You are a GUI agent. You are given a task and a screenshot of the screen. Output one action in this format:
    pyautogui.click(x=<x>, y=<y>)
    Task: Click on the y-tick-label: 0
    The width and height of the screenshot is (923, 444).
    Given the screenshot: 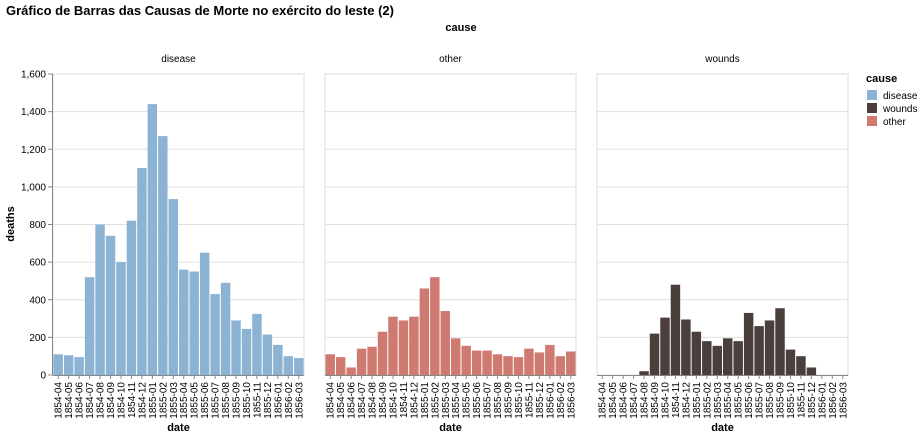 What is the action you would take?
    pyautogui.click(x=43, y=376)
    